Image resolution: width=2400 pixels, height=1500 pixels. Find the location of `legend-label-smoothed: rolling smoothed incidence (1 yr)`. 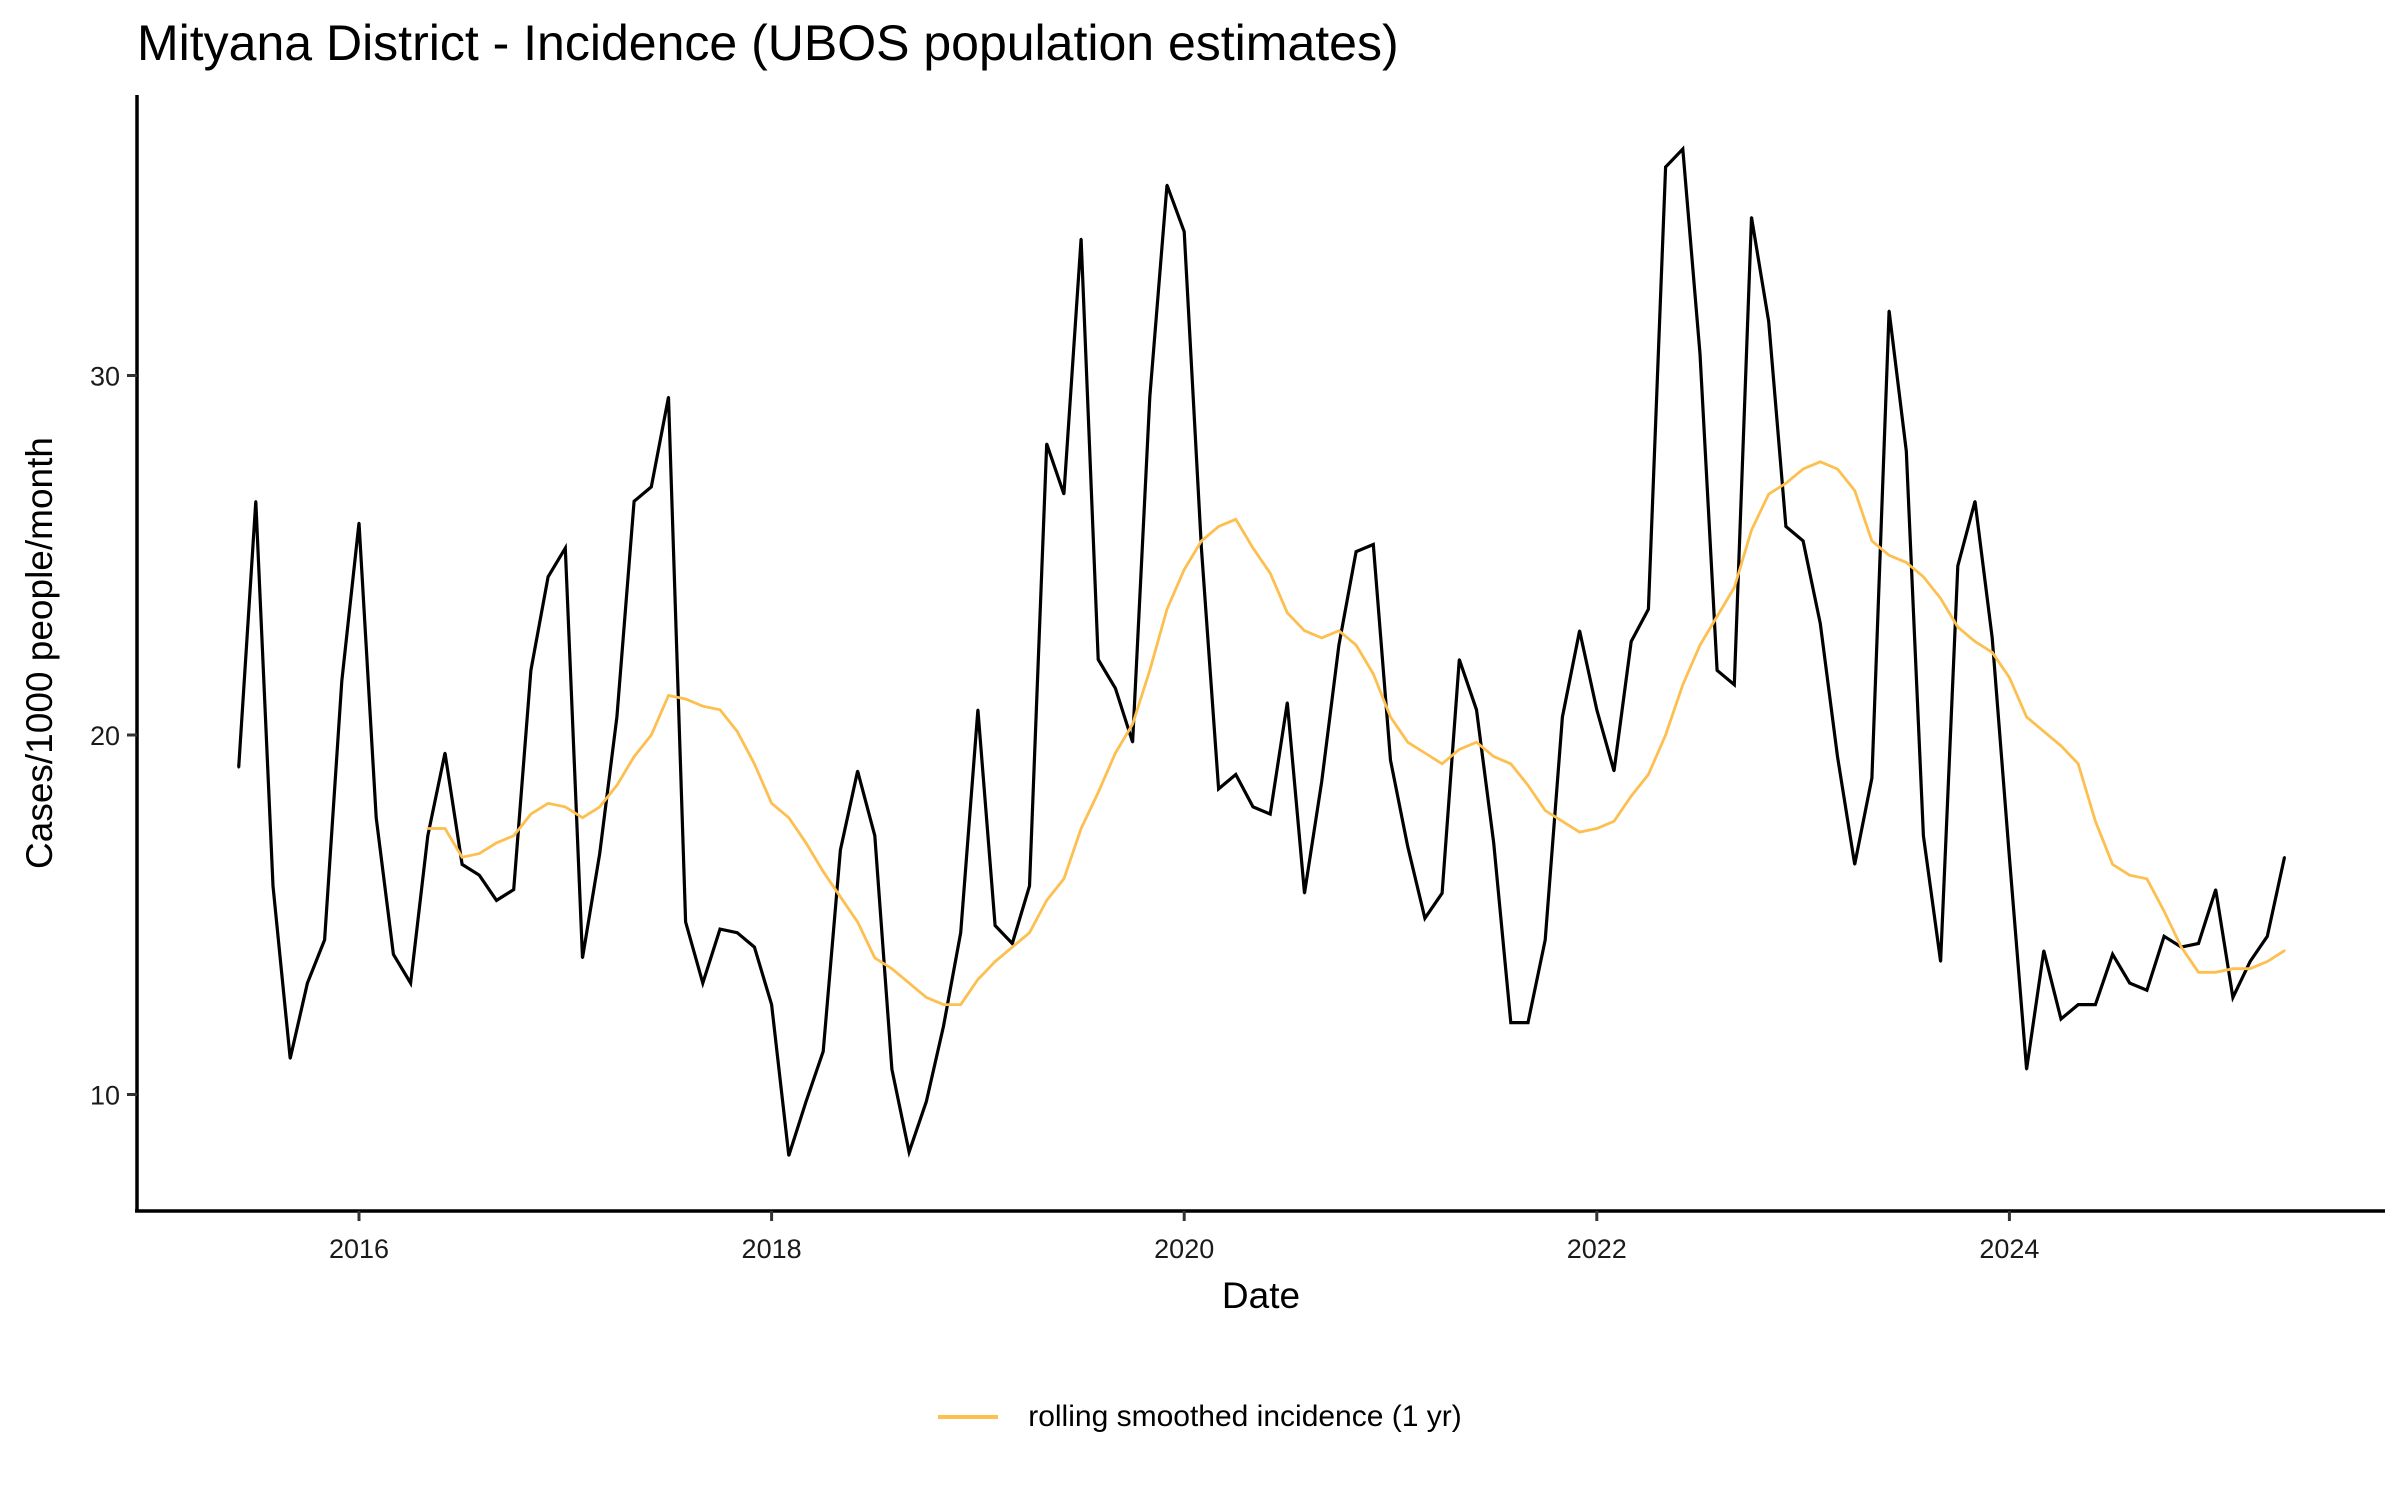

legend-label-smoothed: rolling smoothed incidence (1 yr) is located at coordinates (1245, 1416).